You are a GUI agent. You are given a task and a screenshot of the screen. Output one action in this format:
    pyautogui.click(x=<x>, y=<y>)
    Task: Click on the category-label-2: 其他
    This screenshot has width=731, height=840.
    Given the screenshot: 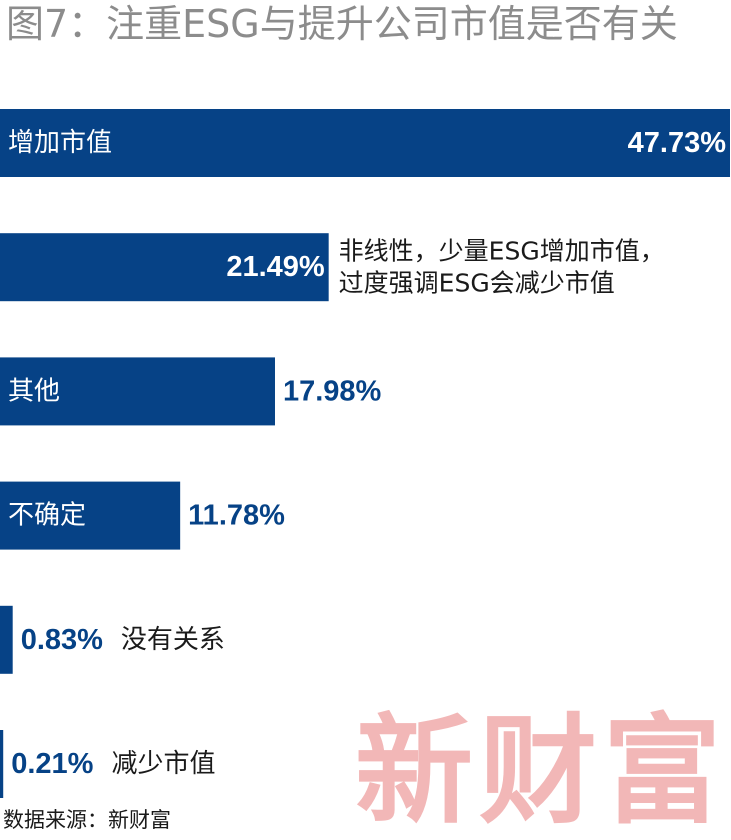 What is the action you would take?
    pyautogui.click(x=34, y=391)
    